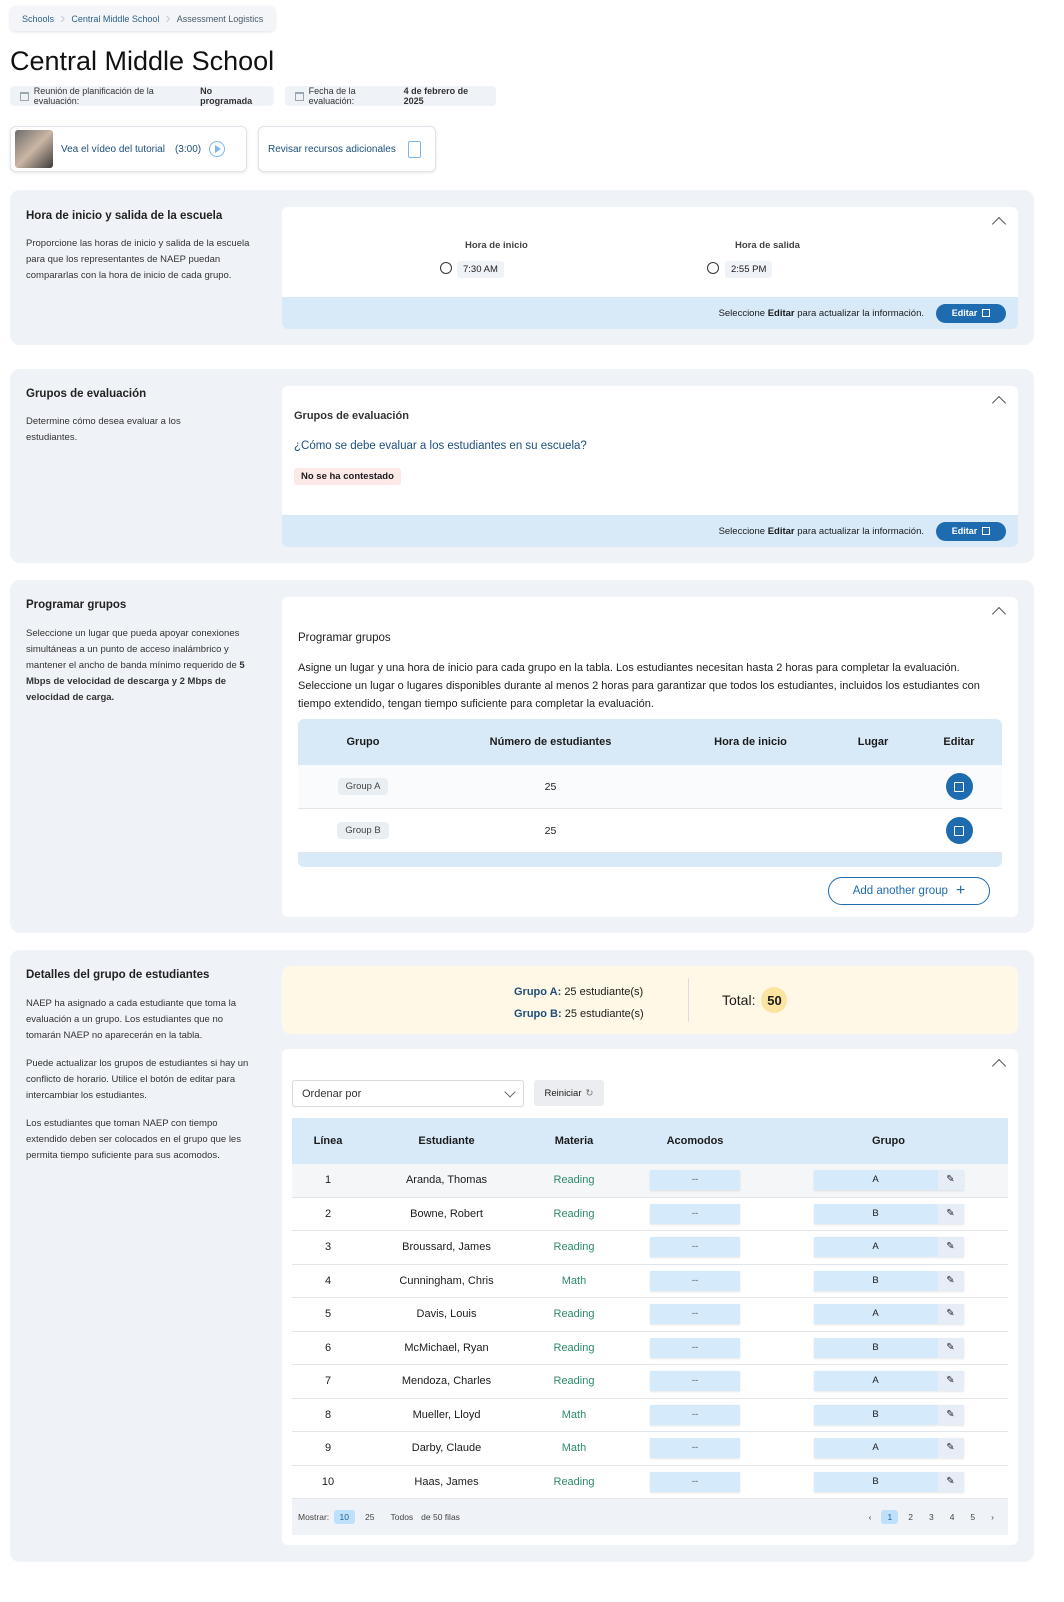 The width and height of the screenshot is (1064, 1602). What do you see at coordinates (650, 1482) in the screenshot?
I see `table-row: 10 Haas, James Reading -- B ✎` at bounding box center [650, 1482].